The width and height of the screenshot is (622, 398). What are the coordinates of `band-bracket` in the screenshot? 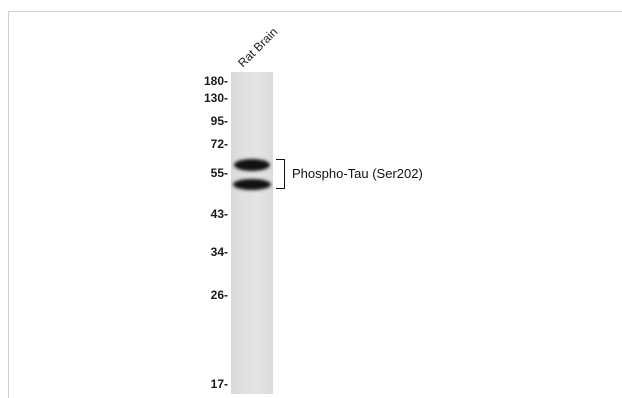 It's located at (280, 174).